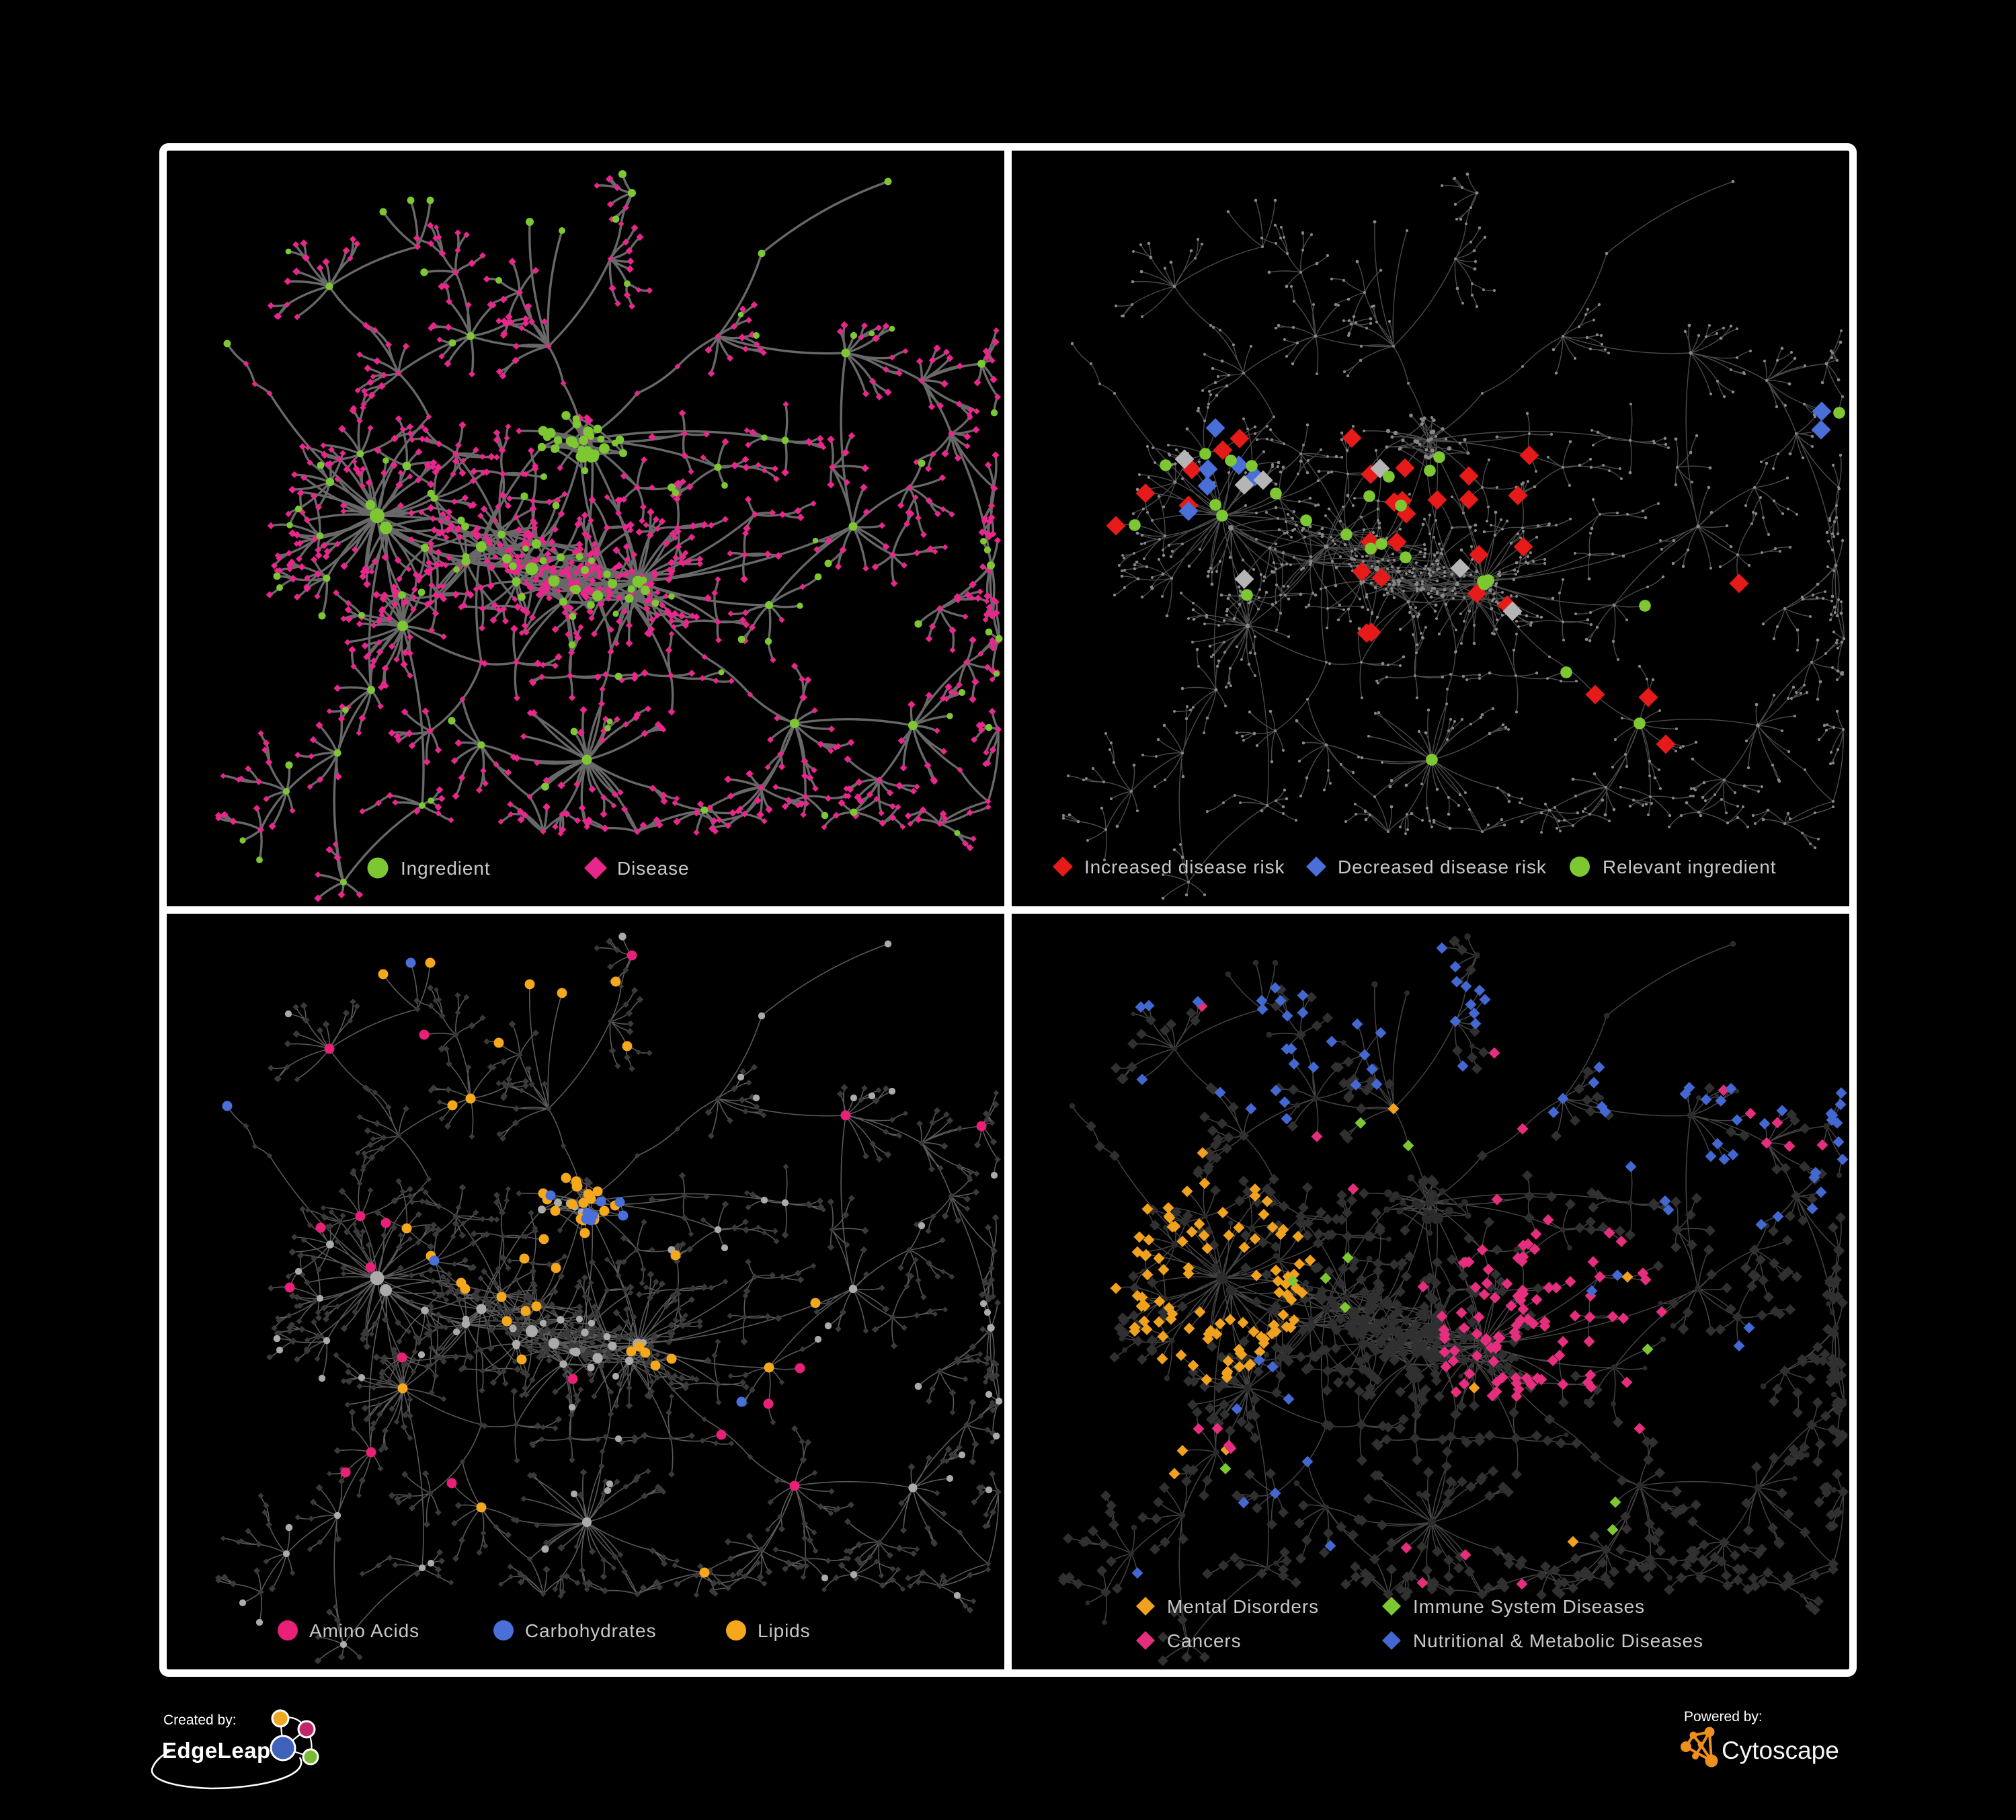  What do you see at coordinates (1243, 1606) in the screenshot?
I see `svg-text: Mental Disorders` at bounding box center [1243, 1606].